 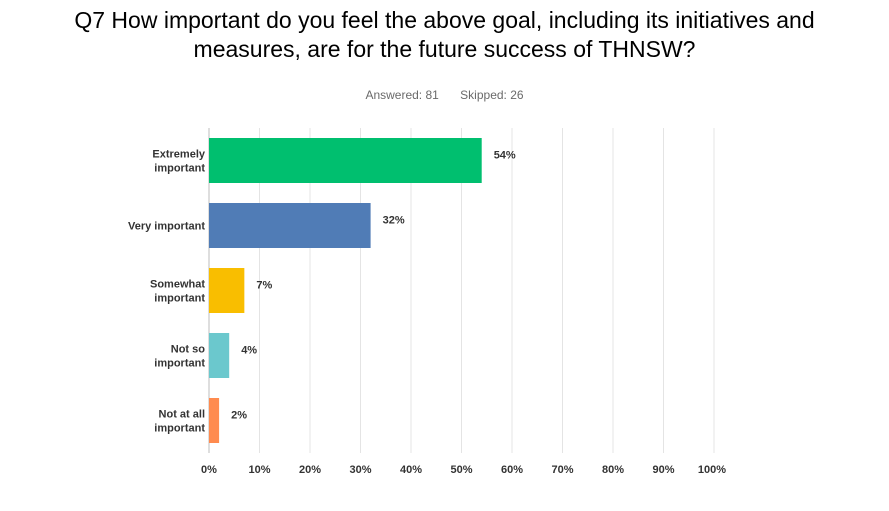 I want to click on x-tick-label: 90%, so click(x=663, y=470).